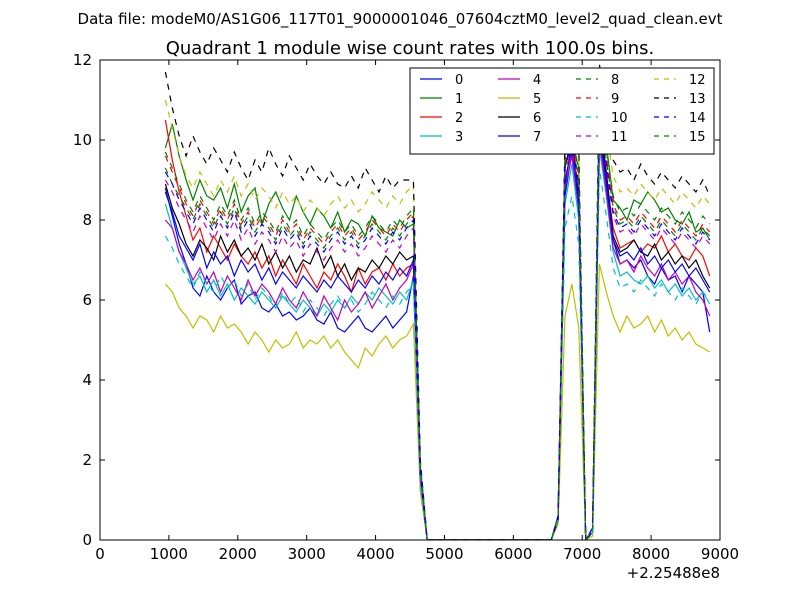  What do you see at coordinates (582, 554) in the screenshot?
I see `x-tick-label: 7000` at bounding box center [582, 554].